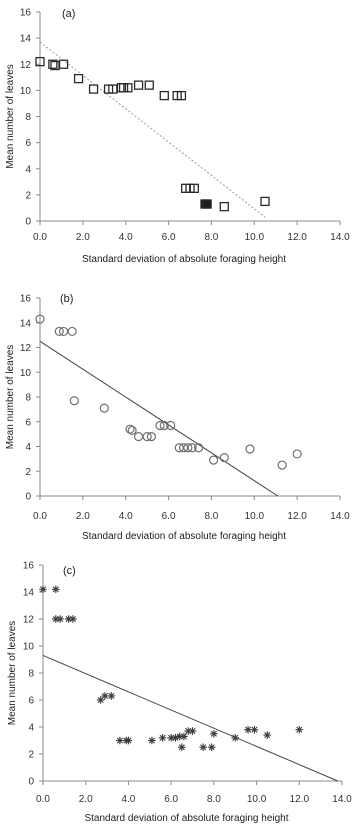 The height and width of the screenshot is (827, 356). What do you see at coordinates (31, 674) in the screenshot?
I see `y-tick-label: 8` at bounding box center [31, 674].